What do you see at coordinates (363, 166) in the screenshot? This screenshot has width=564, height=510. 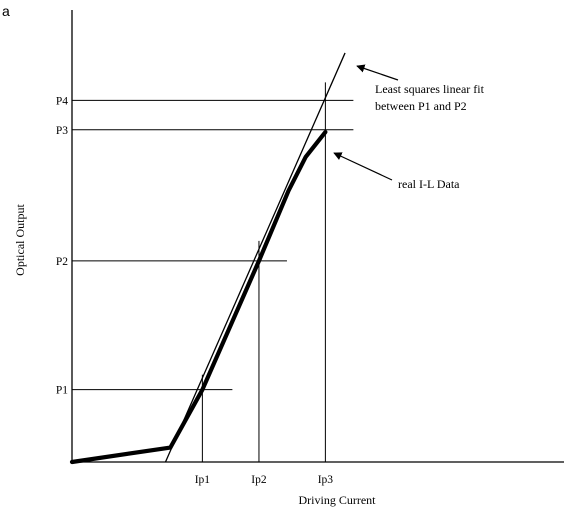 I see `data-annotation-arrow` at bounding box center [363, 166].